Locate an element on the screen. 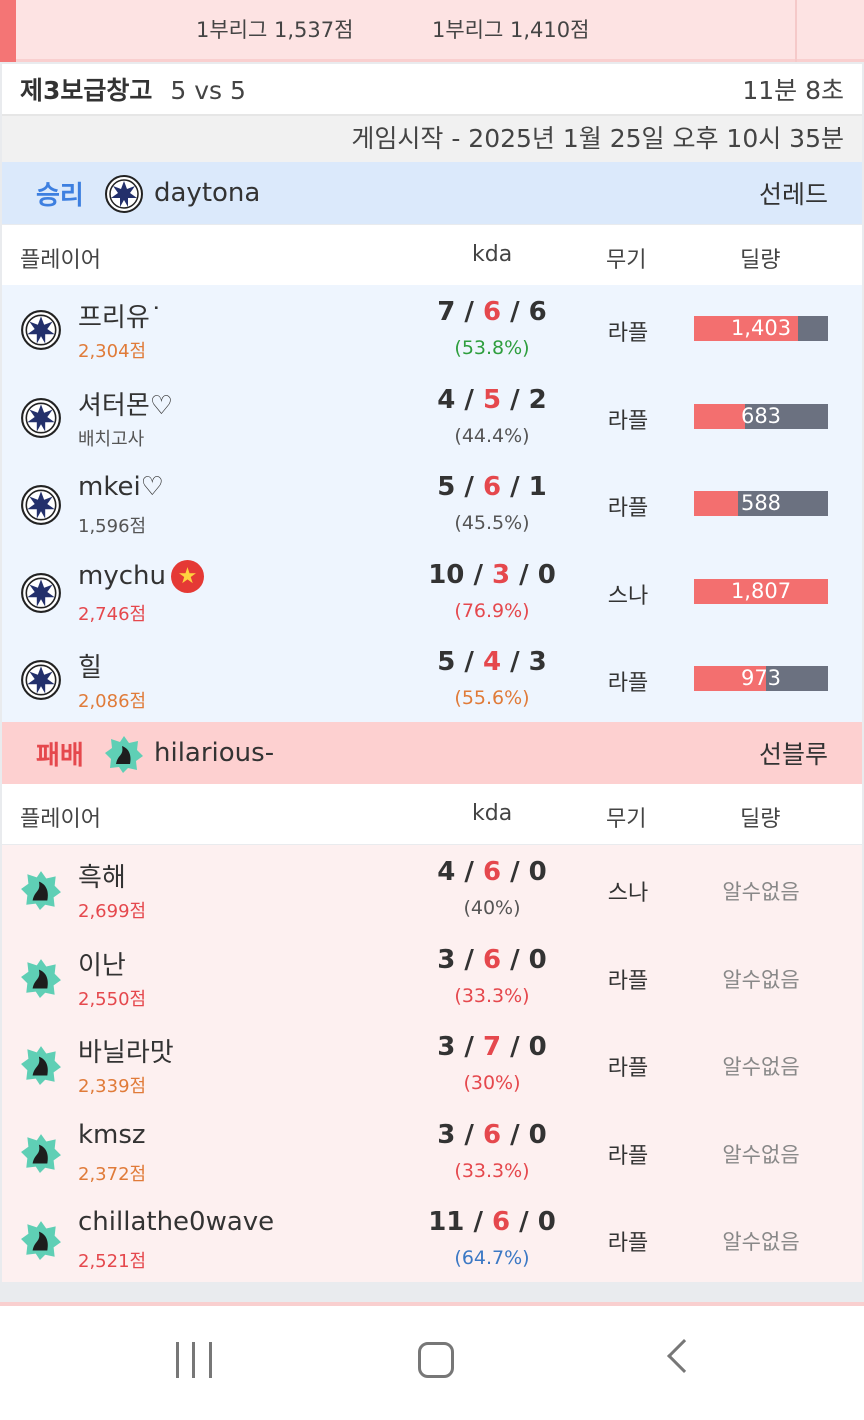  player-points: 2,304점 is located at coordinates (112, 351).